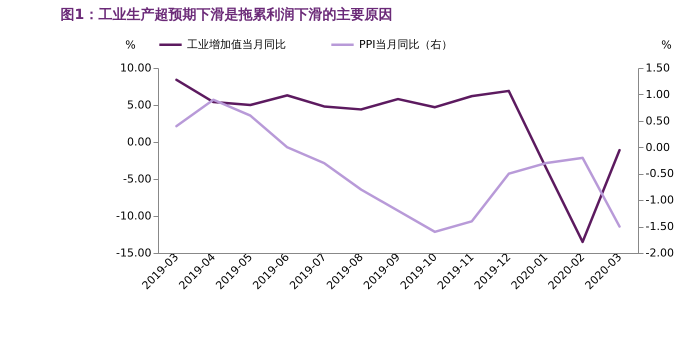 Image resolution: width=699 pixels, height=350 pixels. I want to click on chart-title: 图1：工业生产超预期下滑是拖累利润下滑的主要原因, so click(226, 14).